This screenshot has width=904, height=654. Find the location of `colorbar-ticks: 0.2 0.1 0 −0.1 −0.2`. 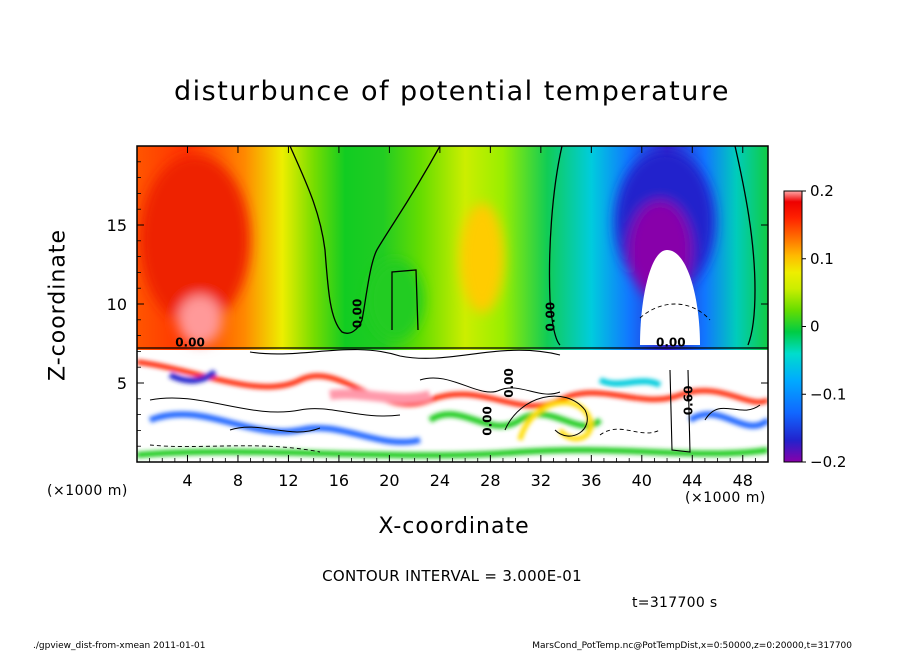

colorbar-ticks: 0.2 0.1 0 −0.1 −0.2 is located at coordinates (824, 326).